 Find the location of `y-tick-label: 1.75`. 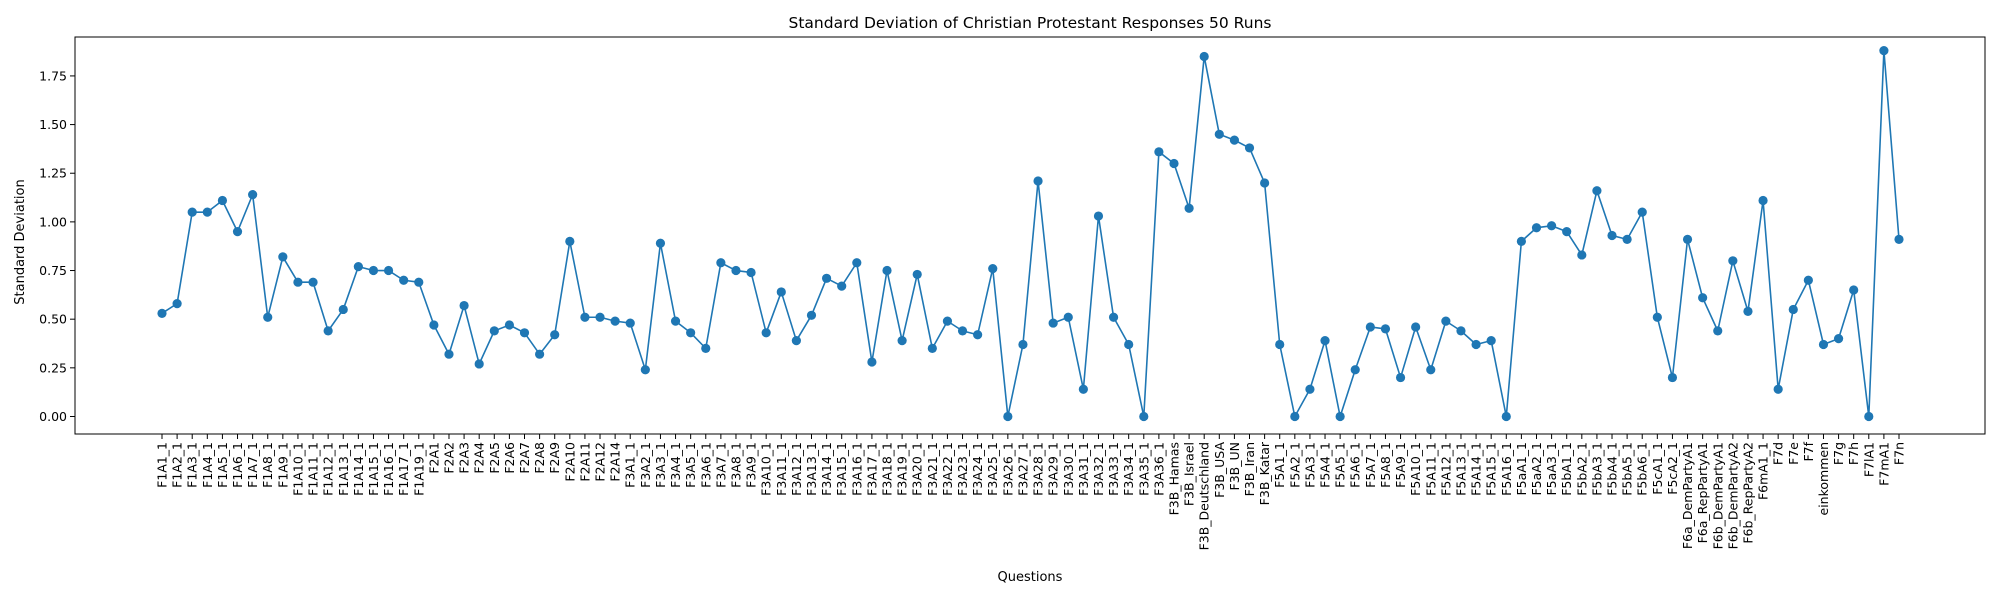

y-tick-label: 1.75 is located at coordinates (53, 75).